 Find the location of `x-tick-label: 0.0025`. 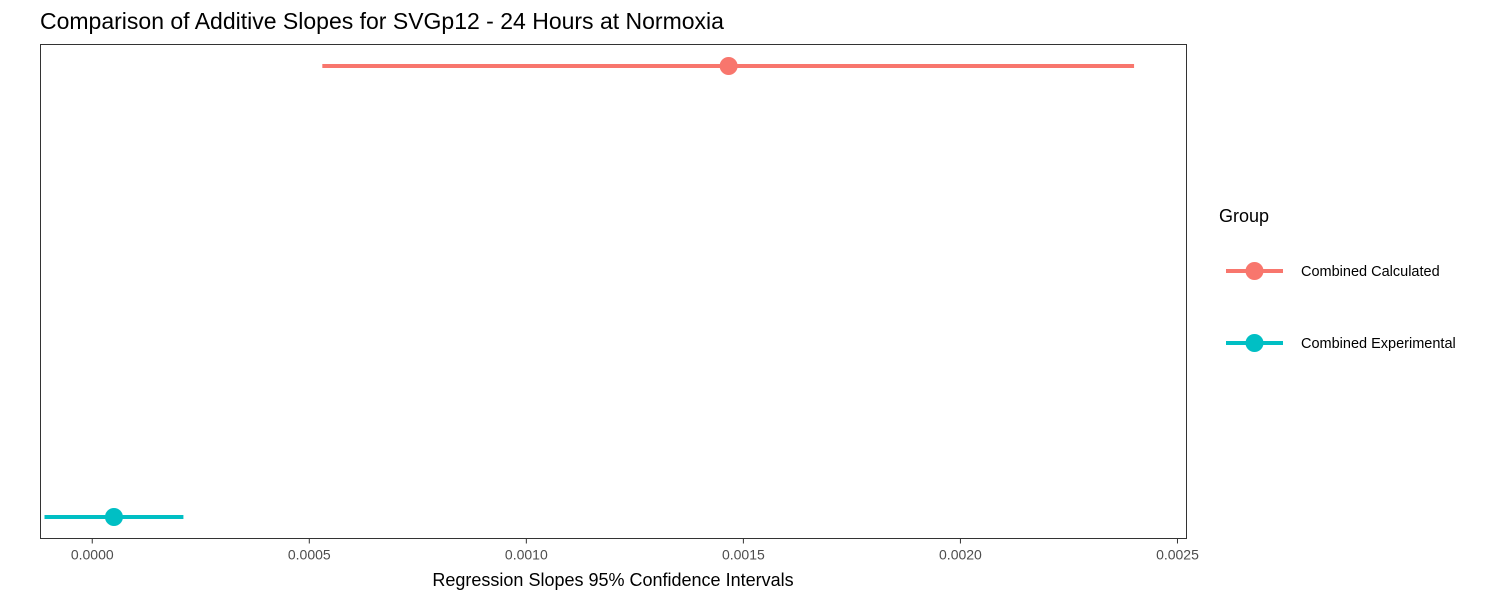

x-tick-label: 0.0025 is located at coordinates (1177, 555).